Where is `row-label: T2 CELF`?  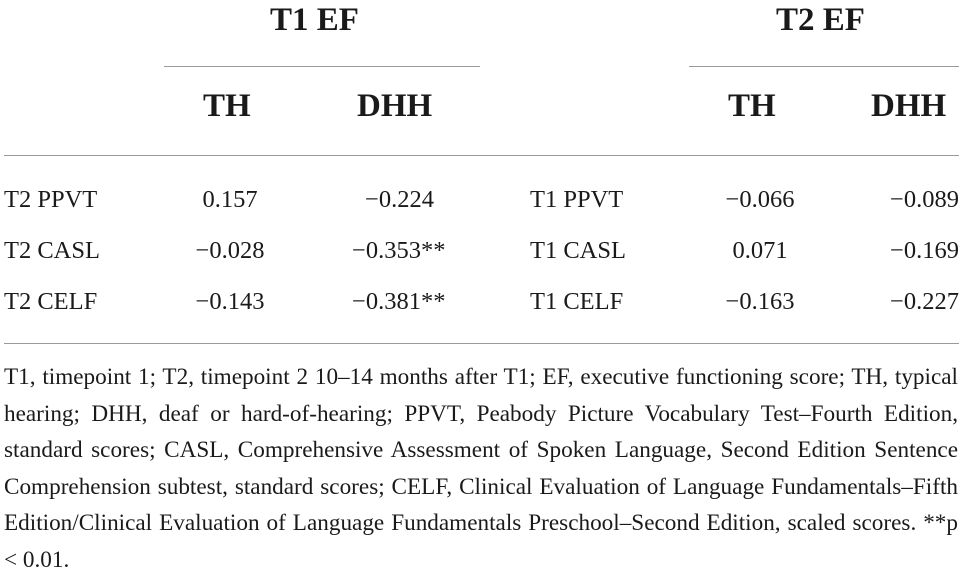 row-label: T2 CELF is located at coordinates (51, 301).